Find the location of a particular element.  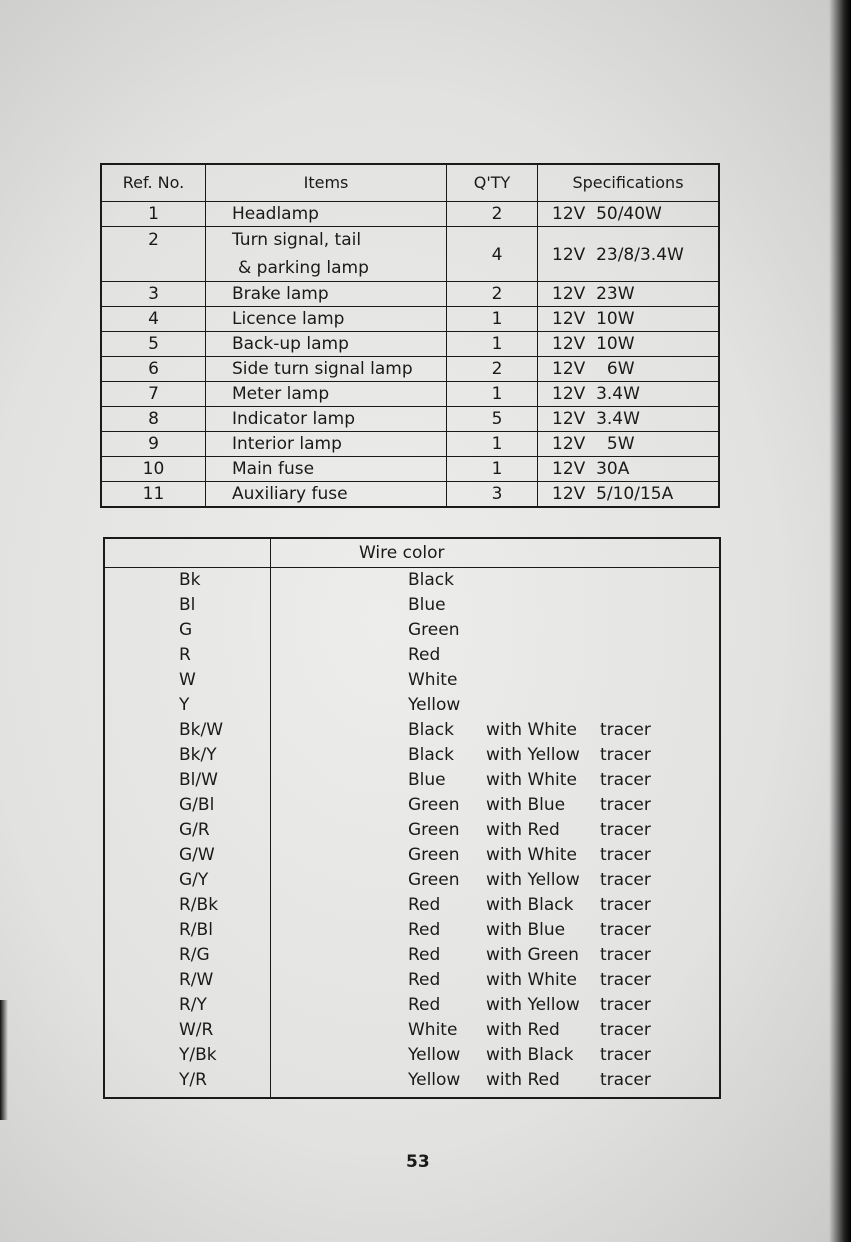

table-row: G/Bl Green with Blue tracer is located at coordinates (412, 805).